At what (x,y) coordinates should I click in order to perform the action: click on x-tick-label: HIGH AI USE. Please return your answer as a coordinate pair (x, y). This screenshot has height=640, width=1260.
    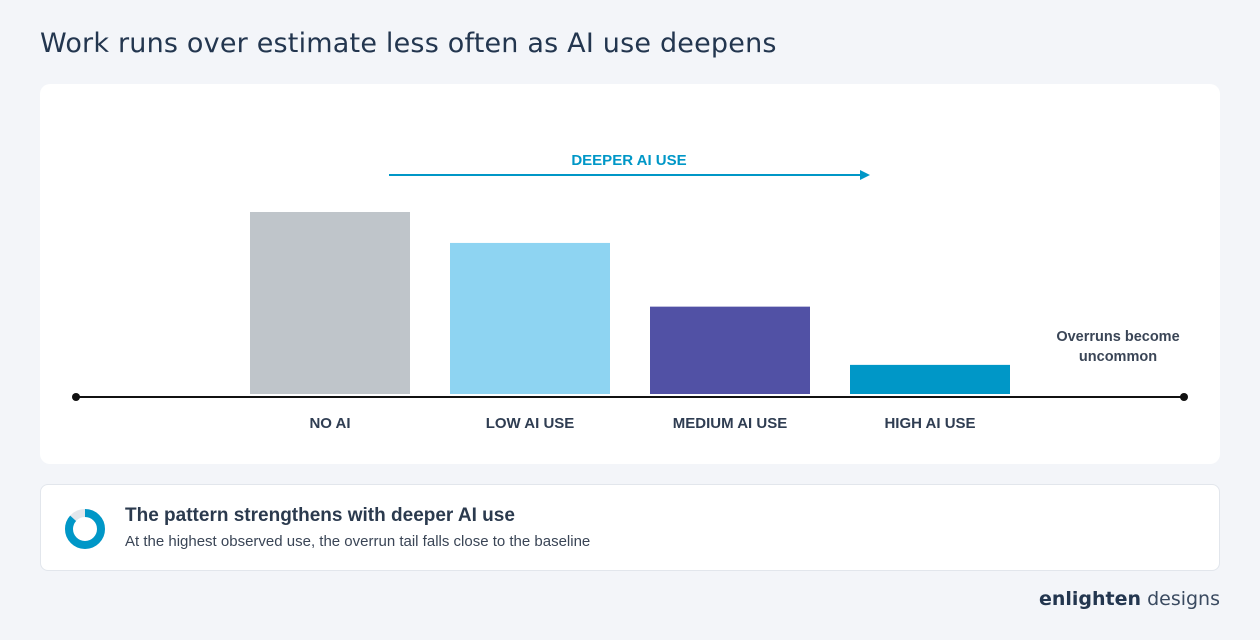
    Looking at the image, I should click on (929, 423).